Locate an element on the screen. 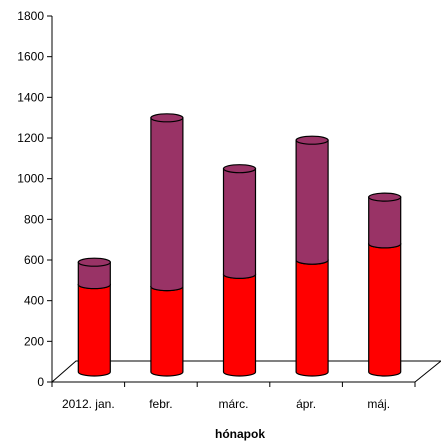 This screenshot has width=441, height=446. y-tick-label: 1400 is located at coordinates (30, 97).